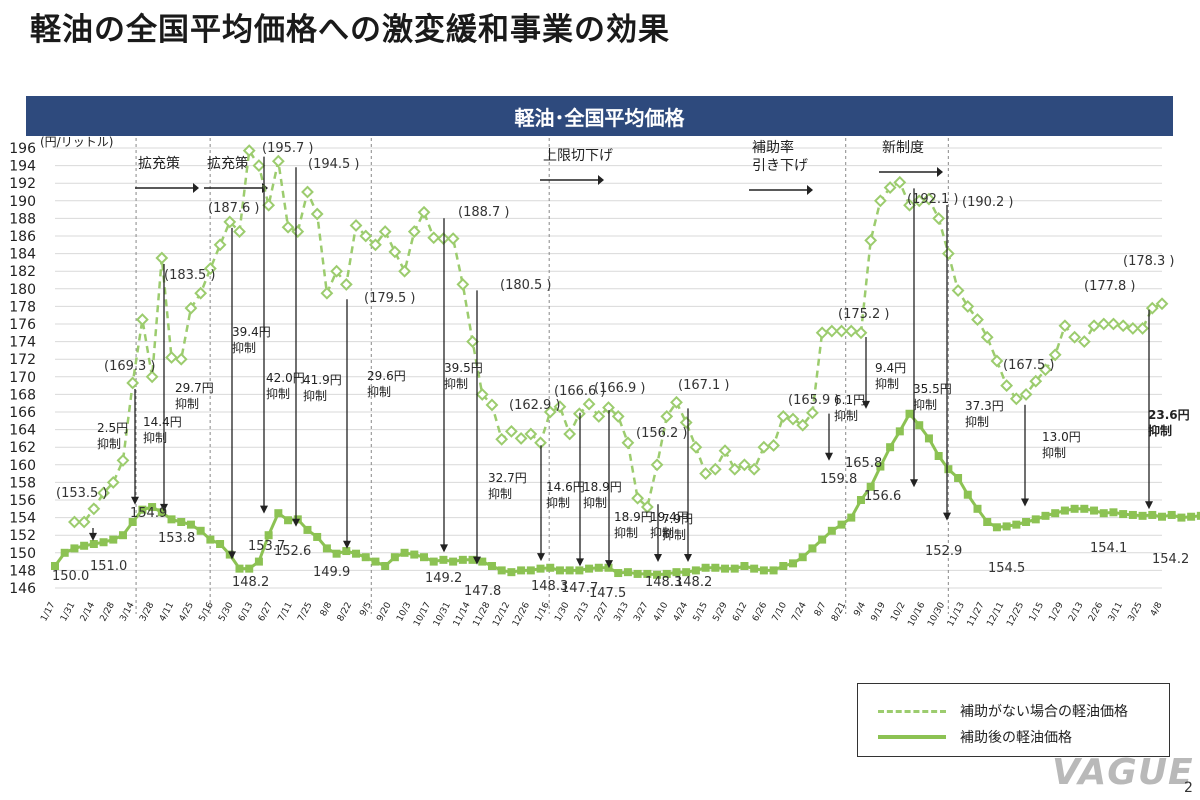 The width and height of the screenshot is (1200, 800). Describe the element at coordinates (1015, 615) in the screenshot. I see `x-tick-label: 12/25` at that location.